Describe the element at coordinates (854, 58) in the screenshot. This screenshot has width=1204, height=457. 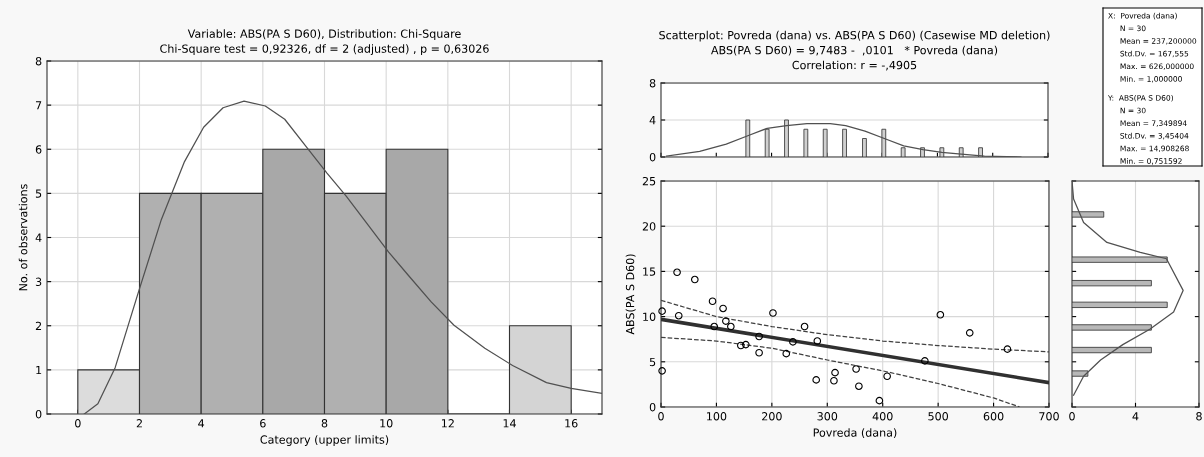
I see `chart-subtitle: ABS(PA S D60) = 9,7483 - ,0101 * Povreda (dana) Correlation: r = -,4905` at that location.